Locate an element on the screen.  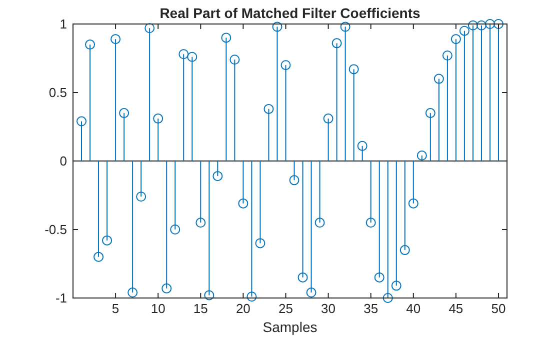
x-tick-label: 30 is located at coordinates (328, 308).